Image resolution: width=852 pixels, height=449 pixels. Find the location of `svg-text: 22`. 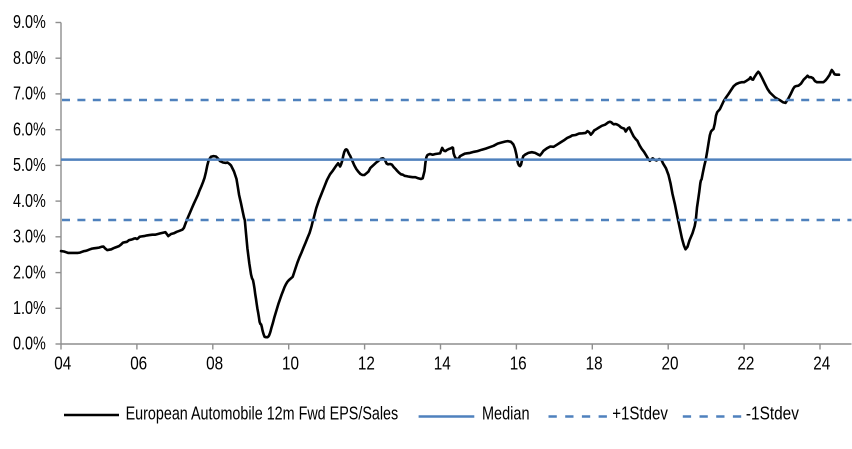

svg-text: 22 is located at coordinates (745, 364).